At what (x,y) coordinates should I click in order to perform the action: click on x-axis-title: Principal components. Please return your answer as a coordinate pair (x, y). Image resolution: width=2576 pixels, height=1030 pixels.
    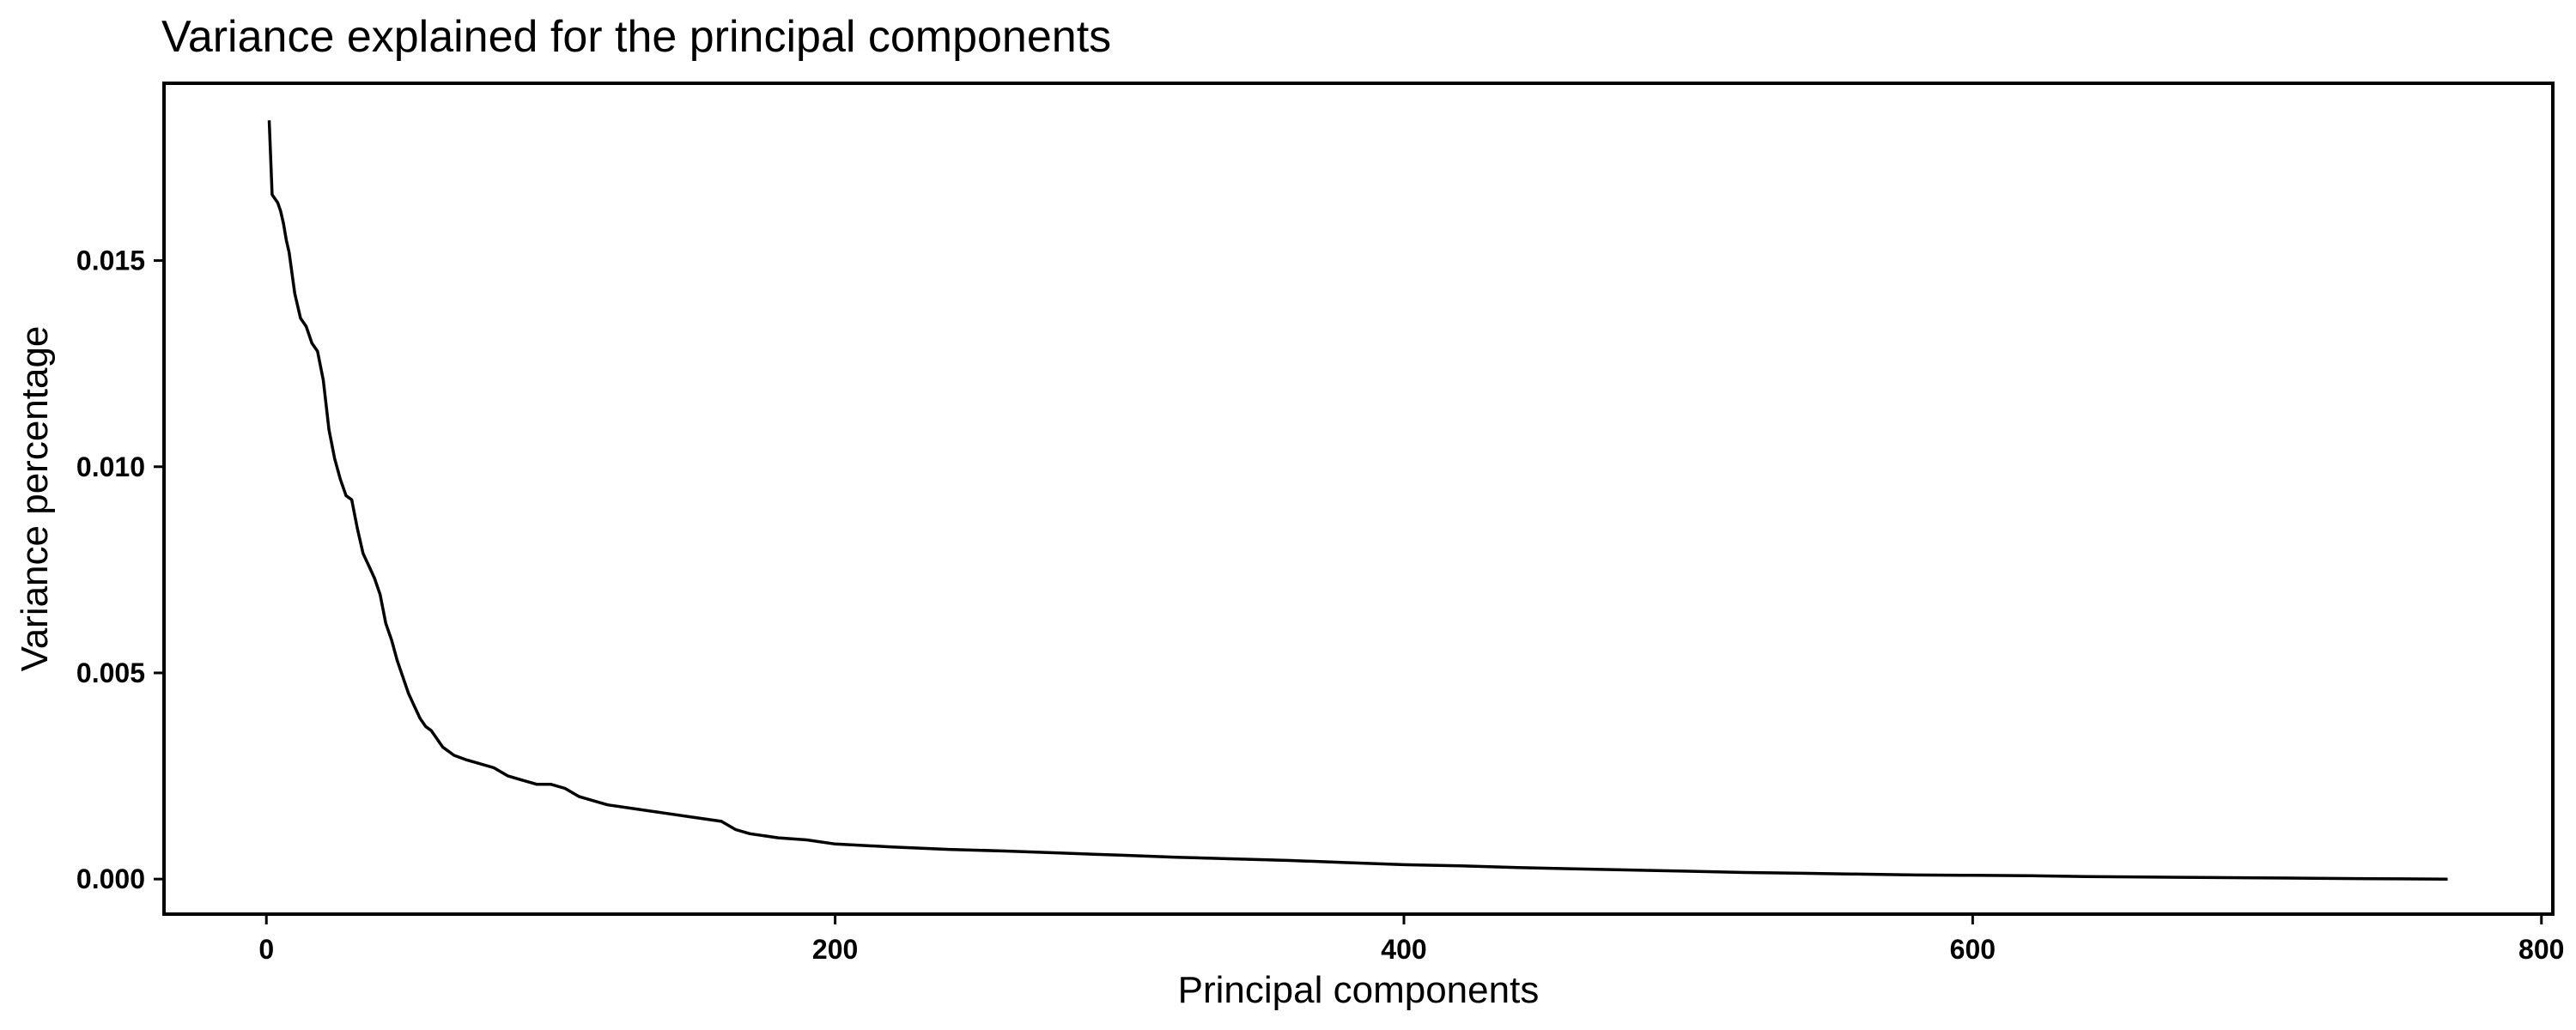
    Looking at the image, I should click on (1359, 990).